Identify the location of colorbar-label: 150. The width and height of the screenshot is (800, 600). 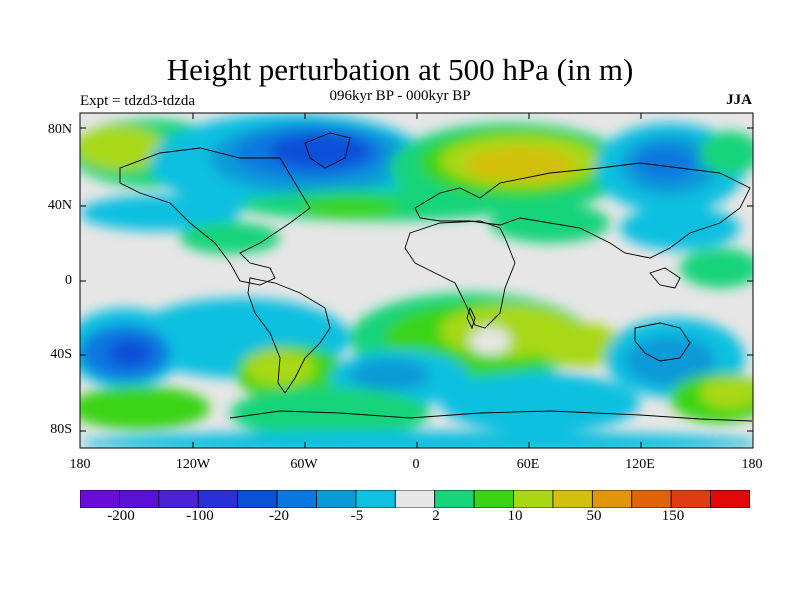
(673, 516).